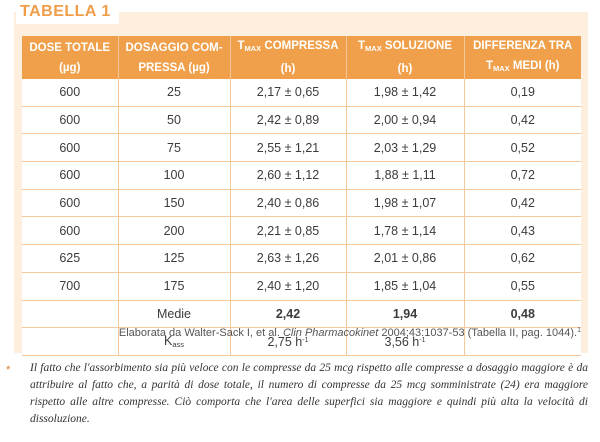 The width and height of the screenshot is (600, 442). I want to click on cell-dosaggio: 200, so click(174, 231).